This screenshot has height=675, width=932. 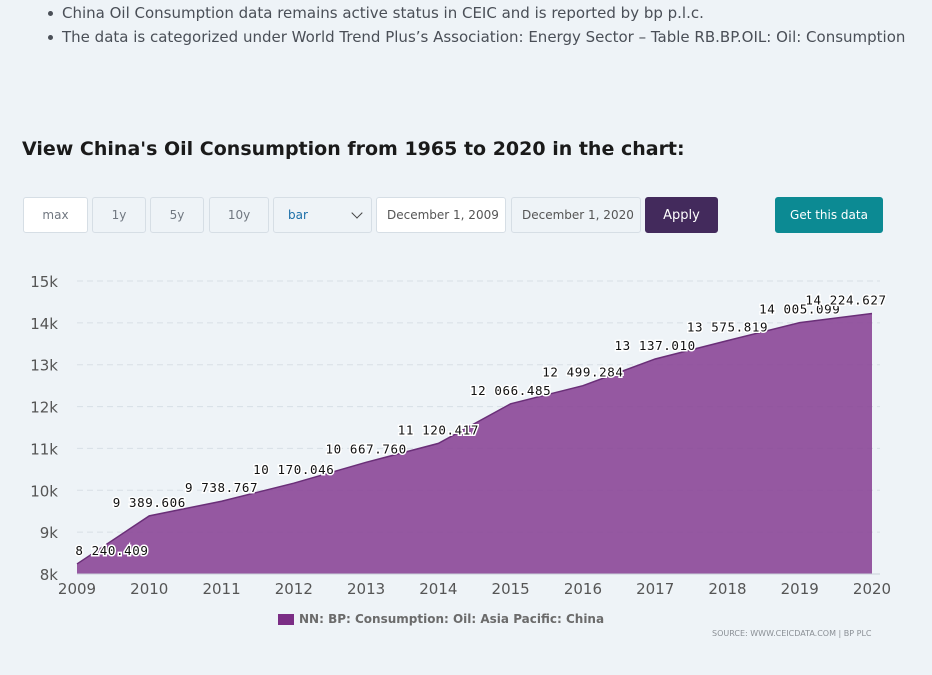 What do you see at coordinates (221, 487) in the screenshot?
I see `data-label: 9 738.767` at bounding box center [221, 487].